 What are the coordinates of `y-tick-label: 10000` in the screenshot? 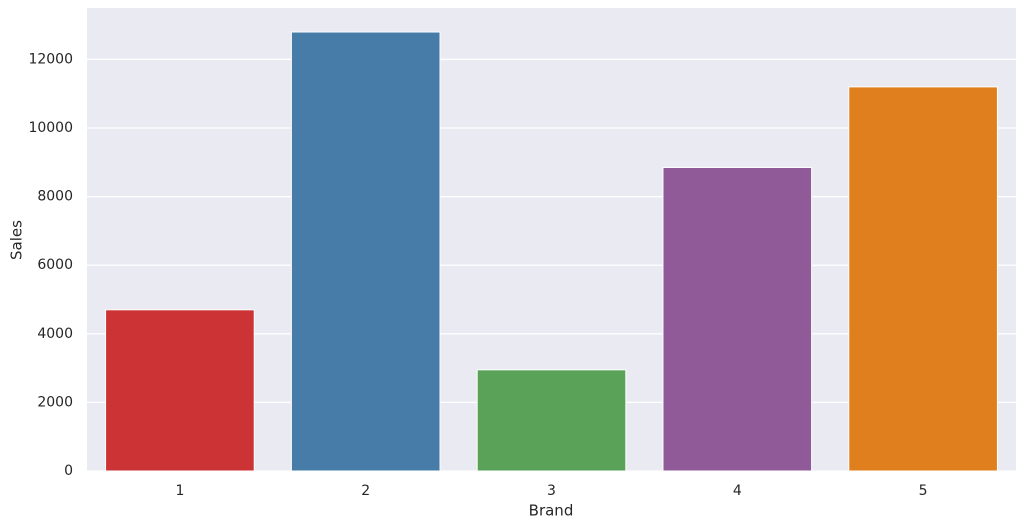 It's located at (50, 128).